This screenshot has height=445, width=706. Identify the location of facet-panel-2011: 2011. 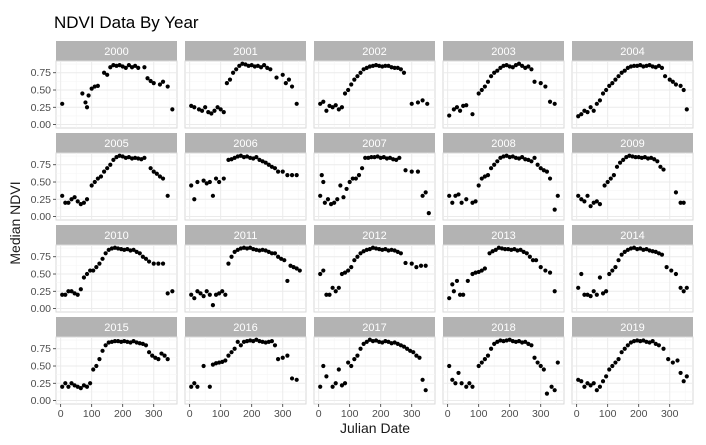
(245, 269).